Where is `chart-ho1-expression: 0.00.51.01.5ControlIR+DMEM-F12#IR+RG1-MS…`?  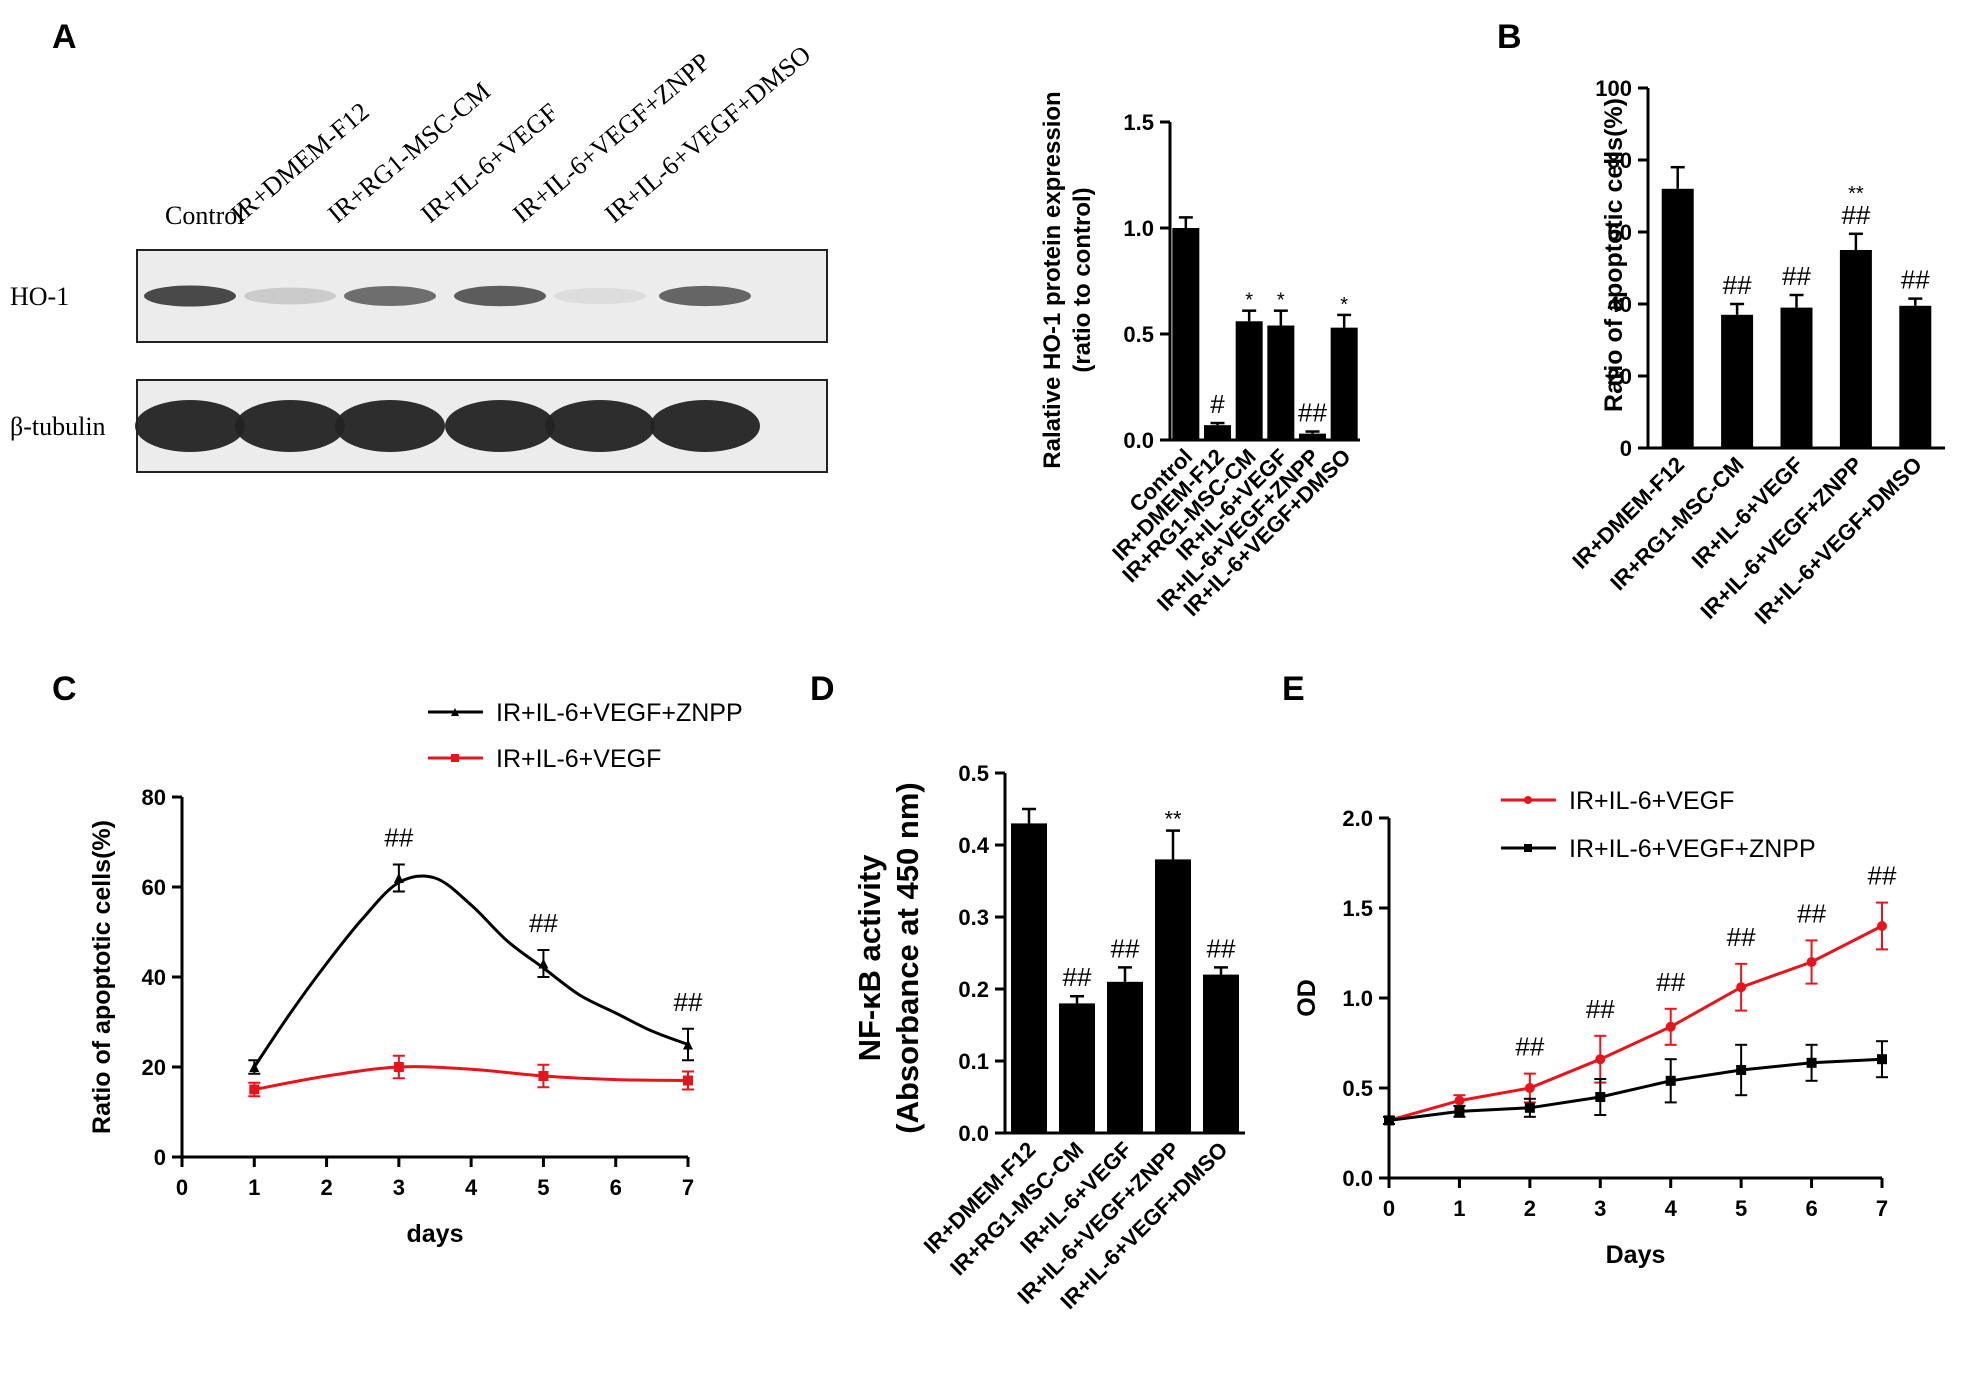 chart-ho1-expression: 0.00.51.01.5ControlIR+DMEM-F12#IR+RG1-MS… is located at coordinates (1199, 356).